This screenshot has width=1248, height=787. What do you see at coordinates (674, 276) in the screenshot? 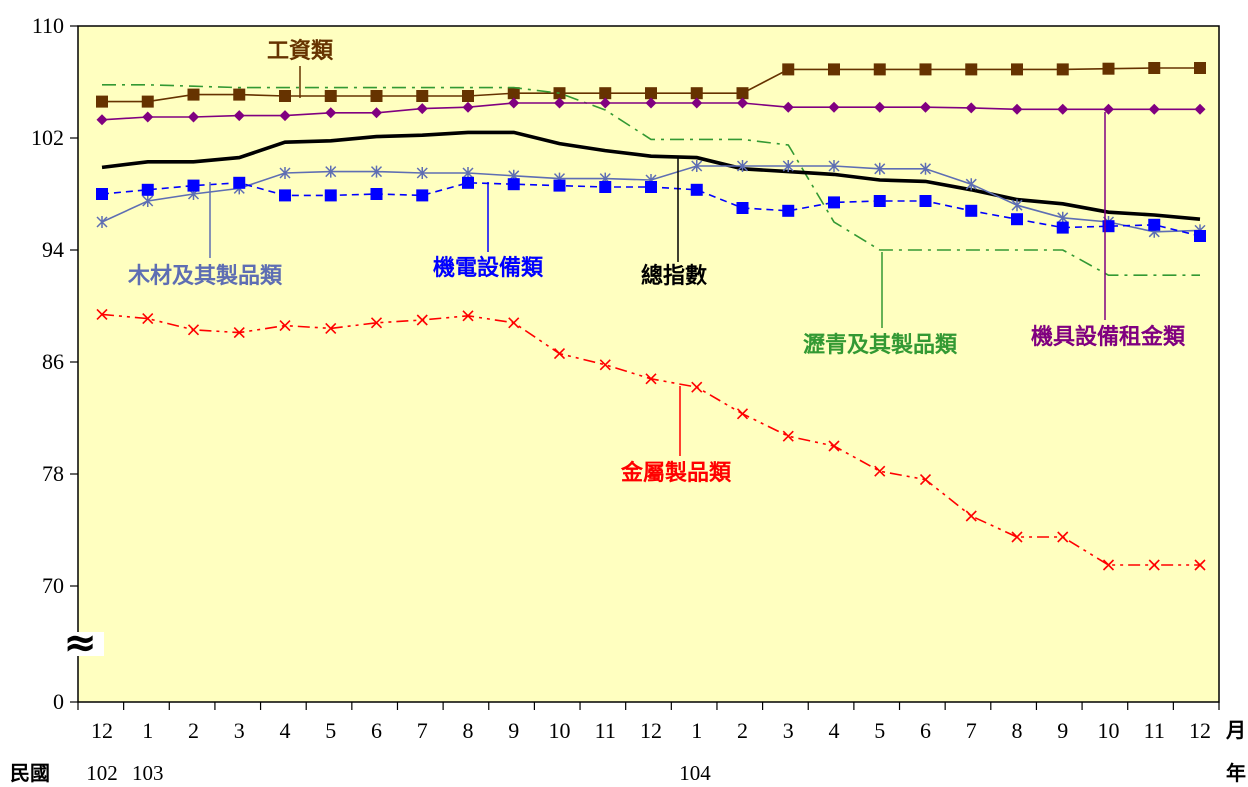
I see `total-index-label: 總指數` at bounding box center [674, 276].